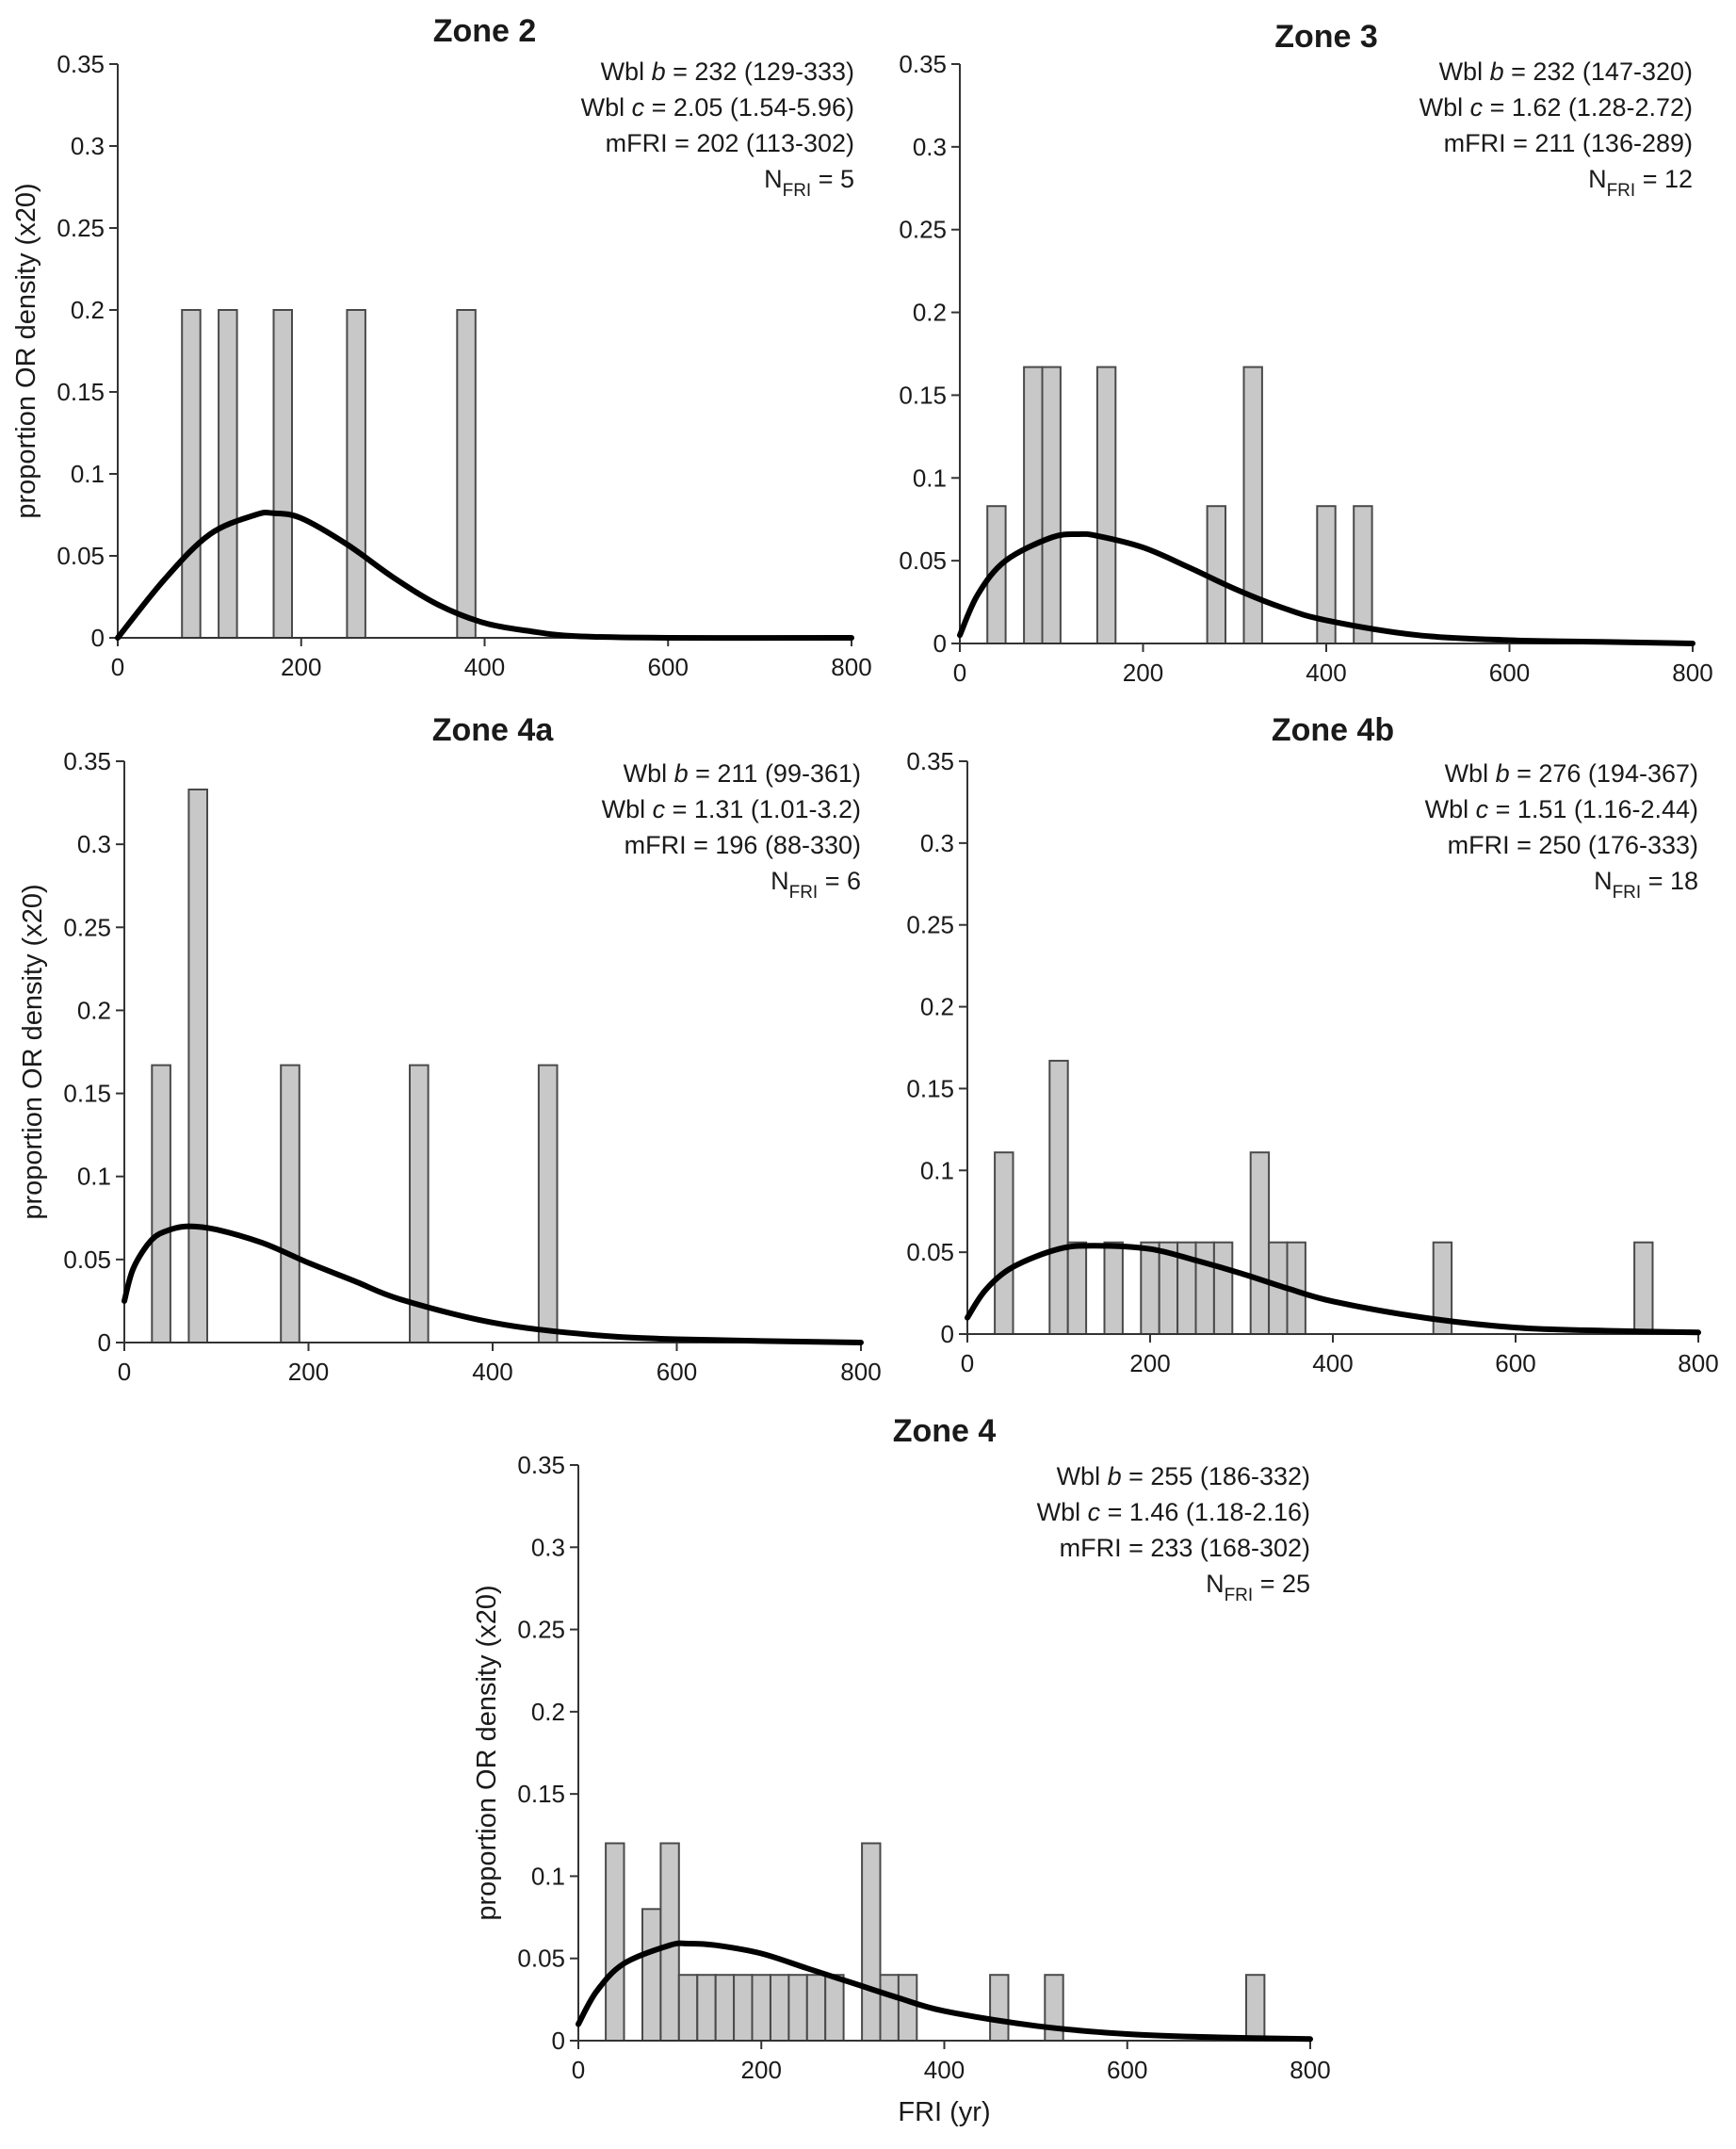 The image size is (1736, 2149). What do you see at coordinates (945, 1431) in the screenshot?
I see `chart-title: Zone 4` at bounding box center [945, 1431].